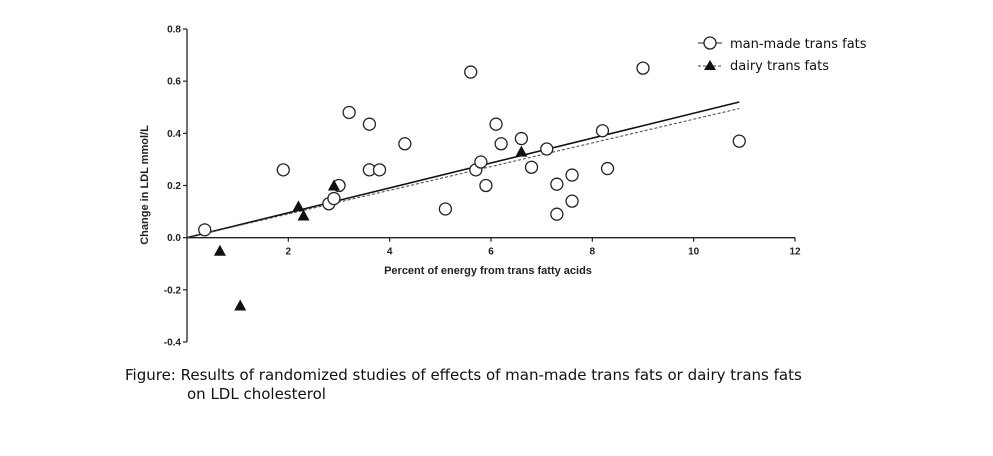 The width and height of the screenshot is (993, 456). I want to click on x-tick-label: 2, so click(289, 252).